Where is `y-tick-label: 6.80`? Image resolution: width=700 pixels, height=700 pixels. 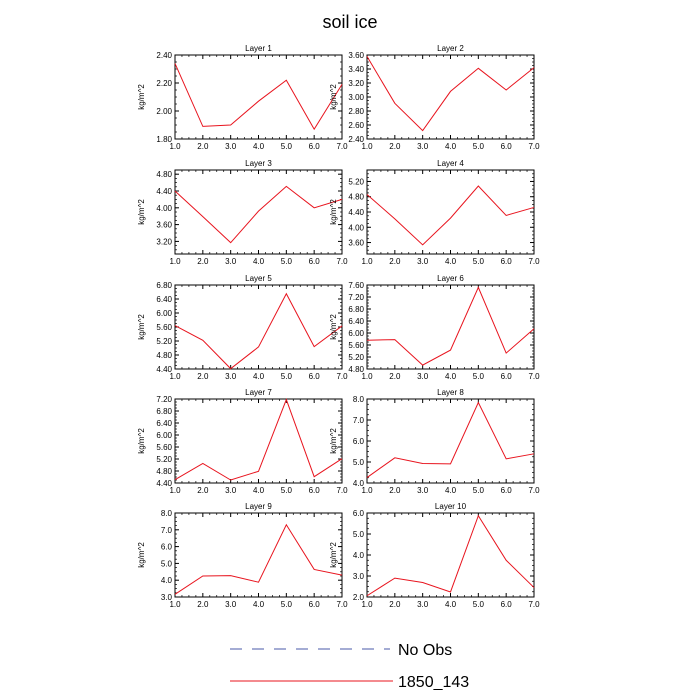 y-tick-label: 6.80 is located at coordinates (164, 285).